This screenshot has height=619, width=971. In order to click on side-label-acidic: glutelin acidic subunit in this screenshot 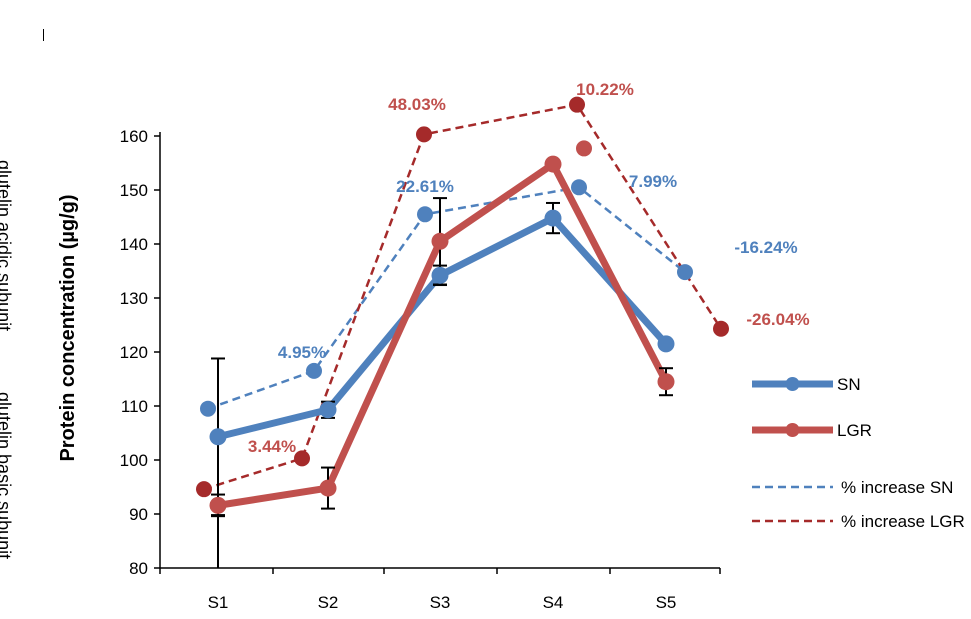, I will do `click(7, 245)`.